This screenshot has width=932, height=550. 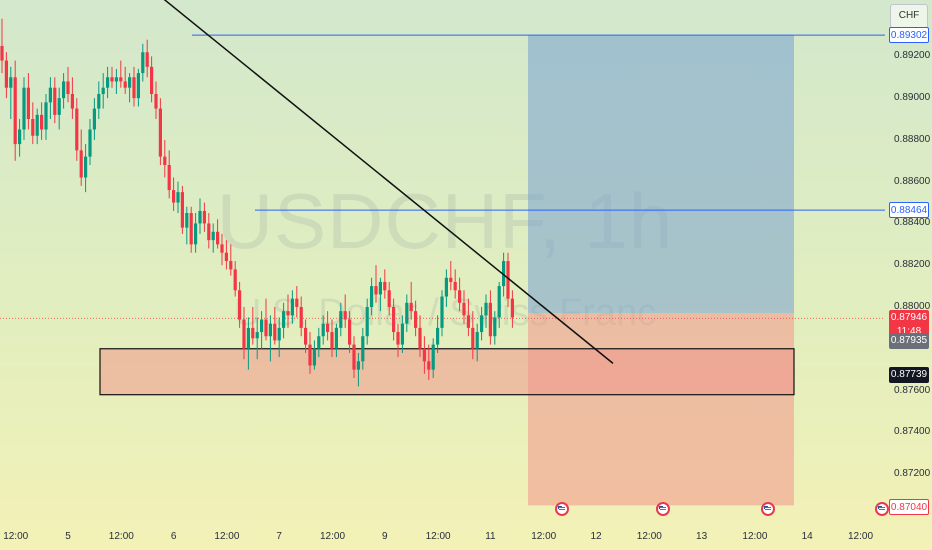 I want to click on stop-price-tag: 0.87739, so click(x=909, y=375).